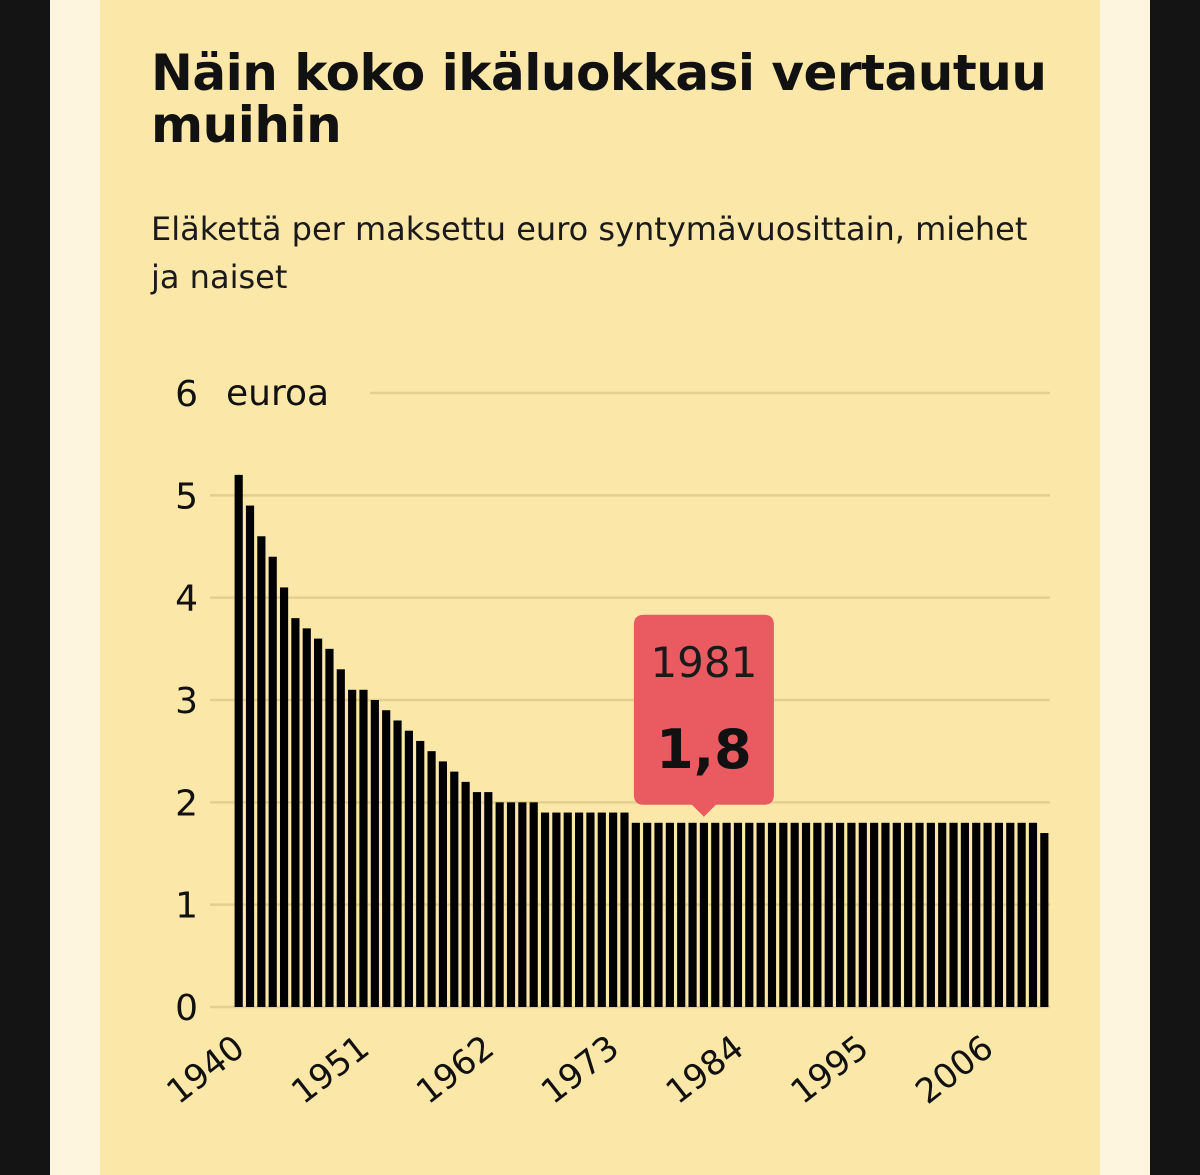 This screenshot has height=1175, width=1200. What do you see at coordinates (556, 909) in the screenshot?
I see `bar-1968` at bounding box center [556, 909].